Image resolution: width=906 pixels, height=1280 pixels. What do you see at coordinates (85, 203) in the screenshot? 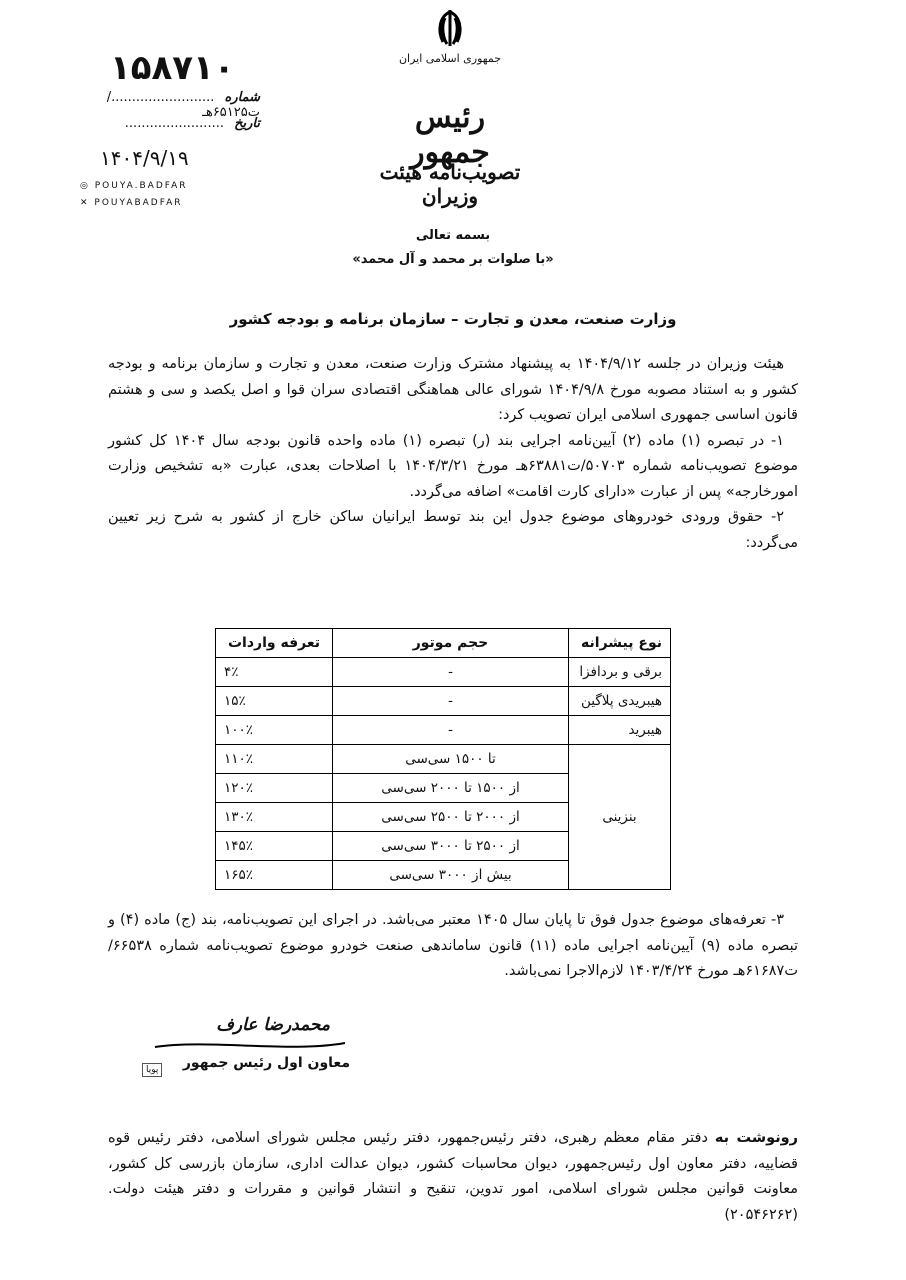
I see `x-icon: ✕` at bounding box center [85, 203].